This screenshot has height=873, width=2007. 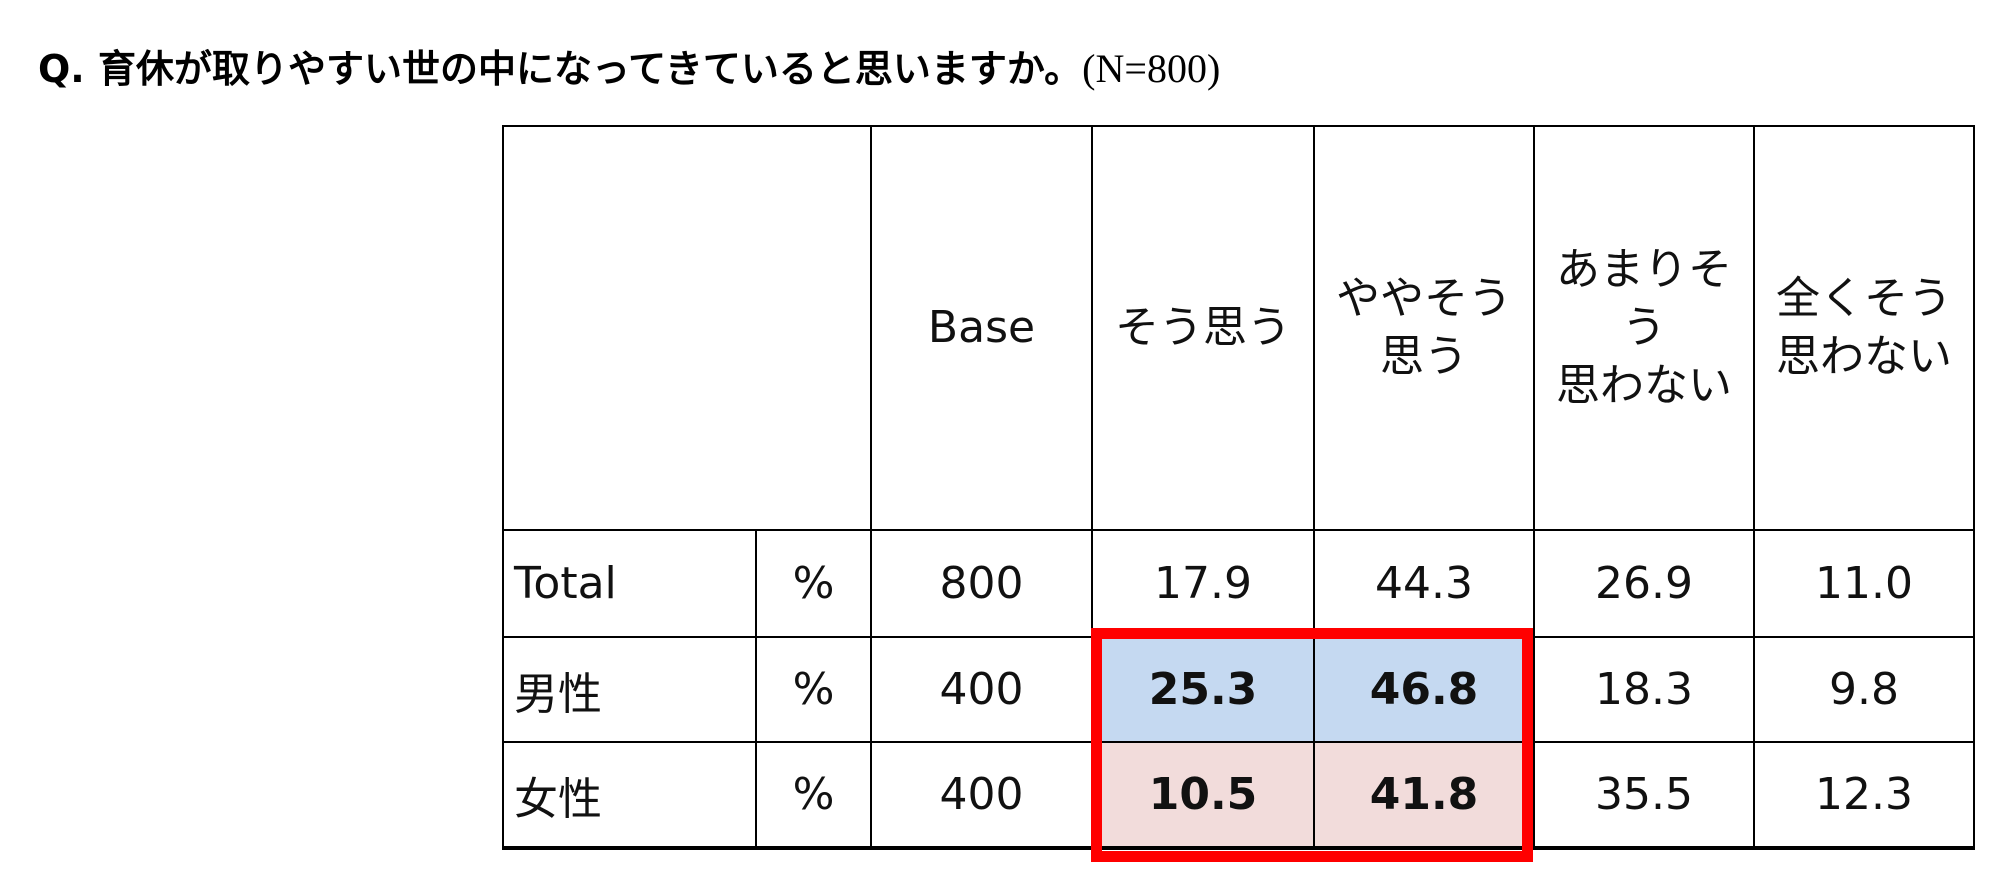 I want to click on header-cell: Base, so click(x=981, y=328).